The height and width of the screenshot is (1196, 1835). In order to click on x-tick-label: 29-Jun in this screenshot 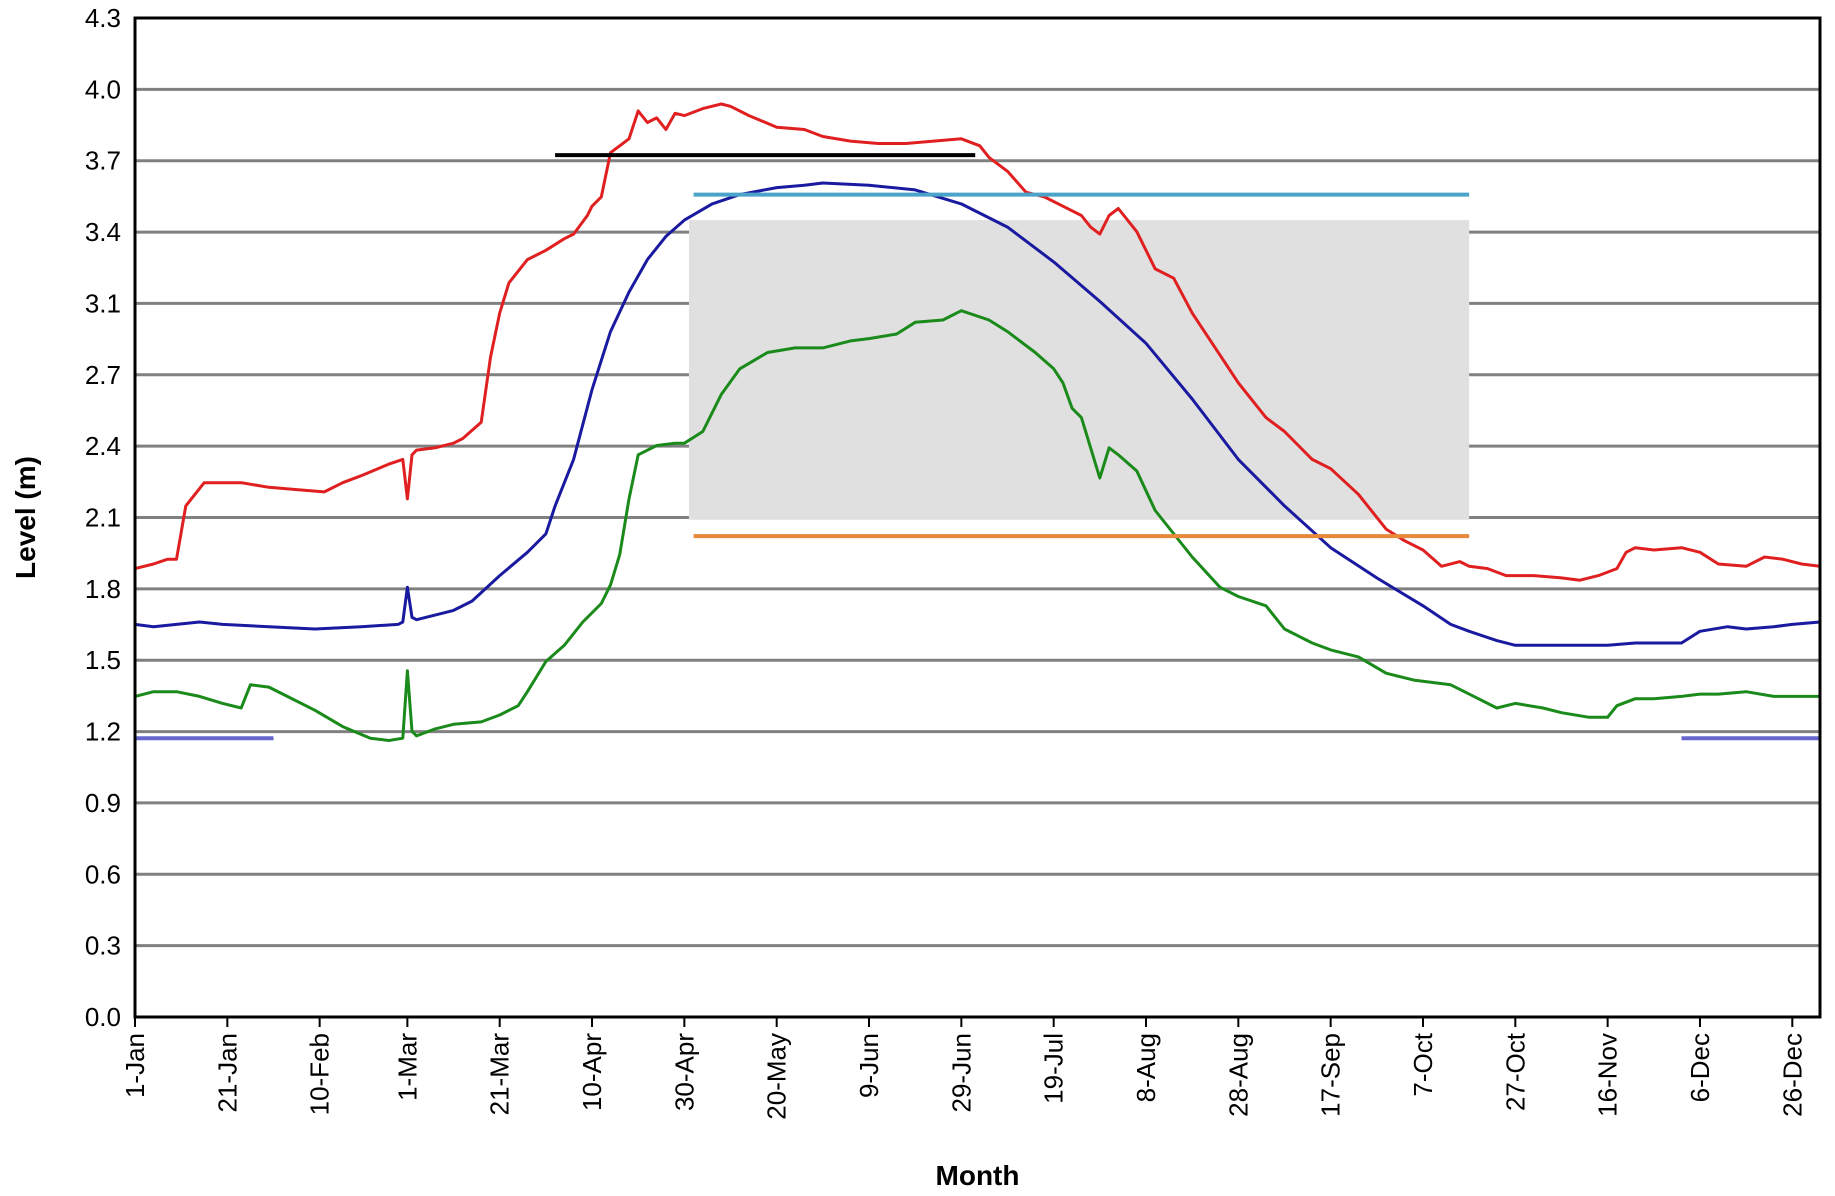, I will do `click(961, 1073)`.